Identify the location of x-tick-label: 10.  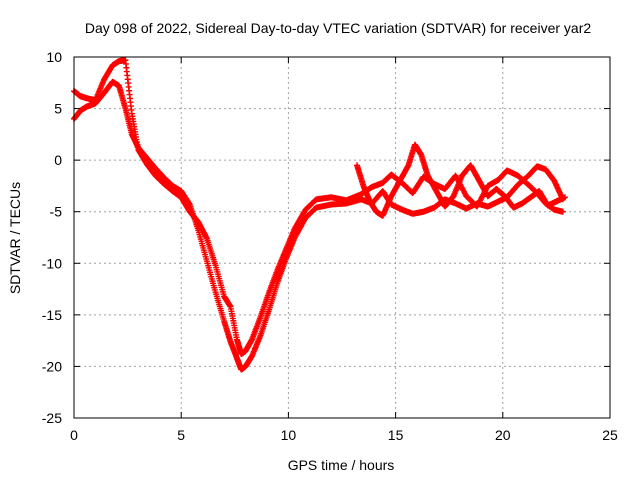
(289, 435).